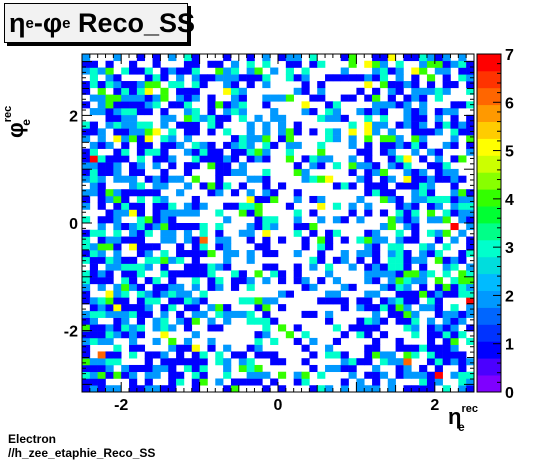  What do you see at coordinates (509, 152) in the screenshot?
I see `z-tick-label: 5` at bounding box center [509, 152].